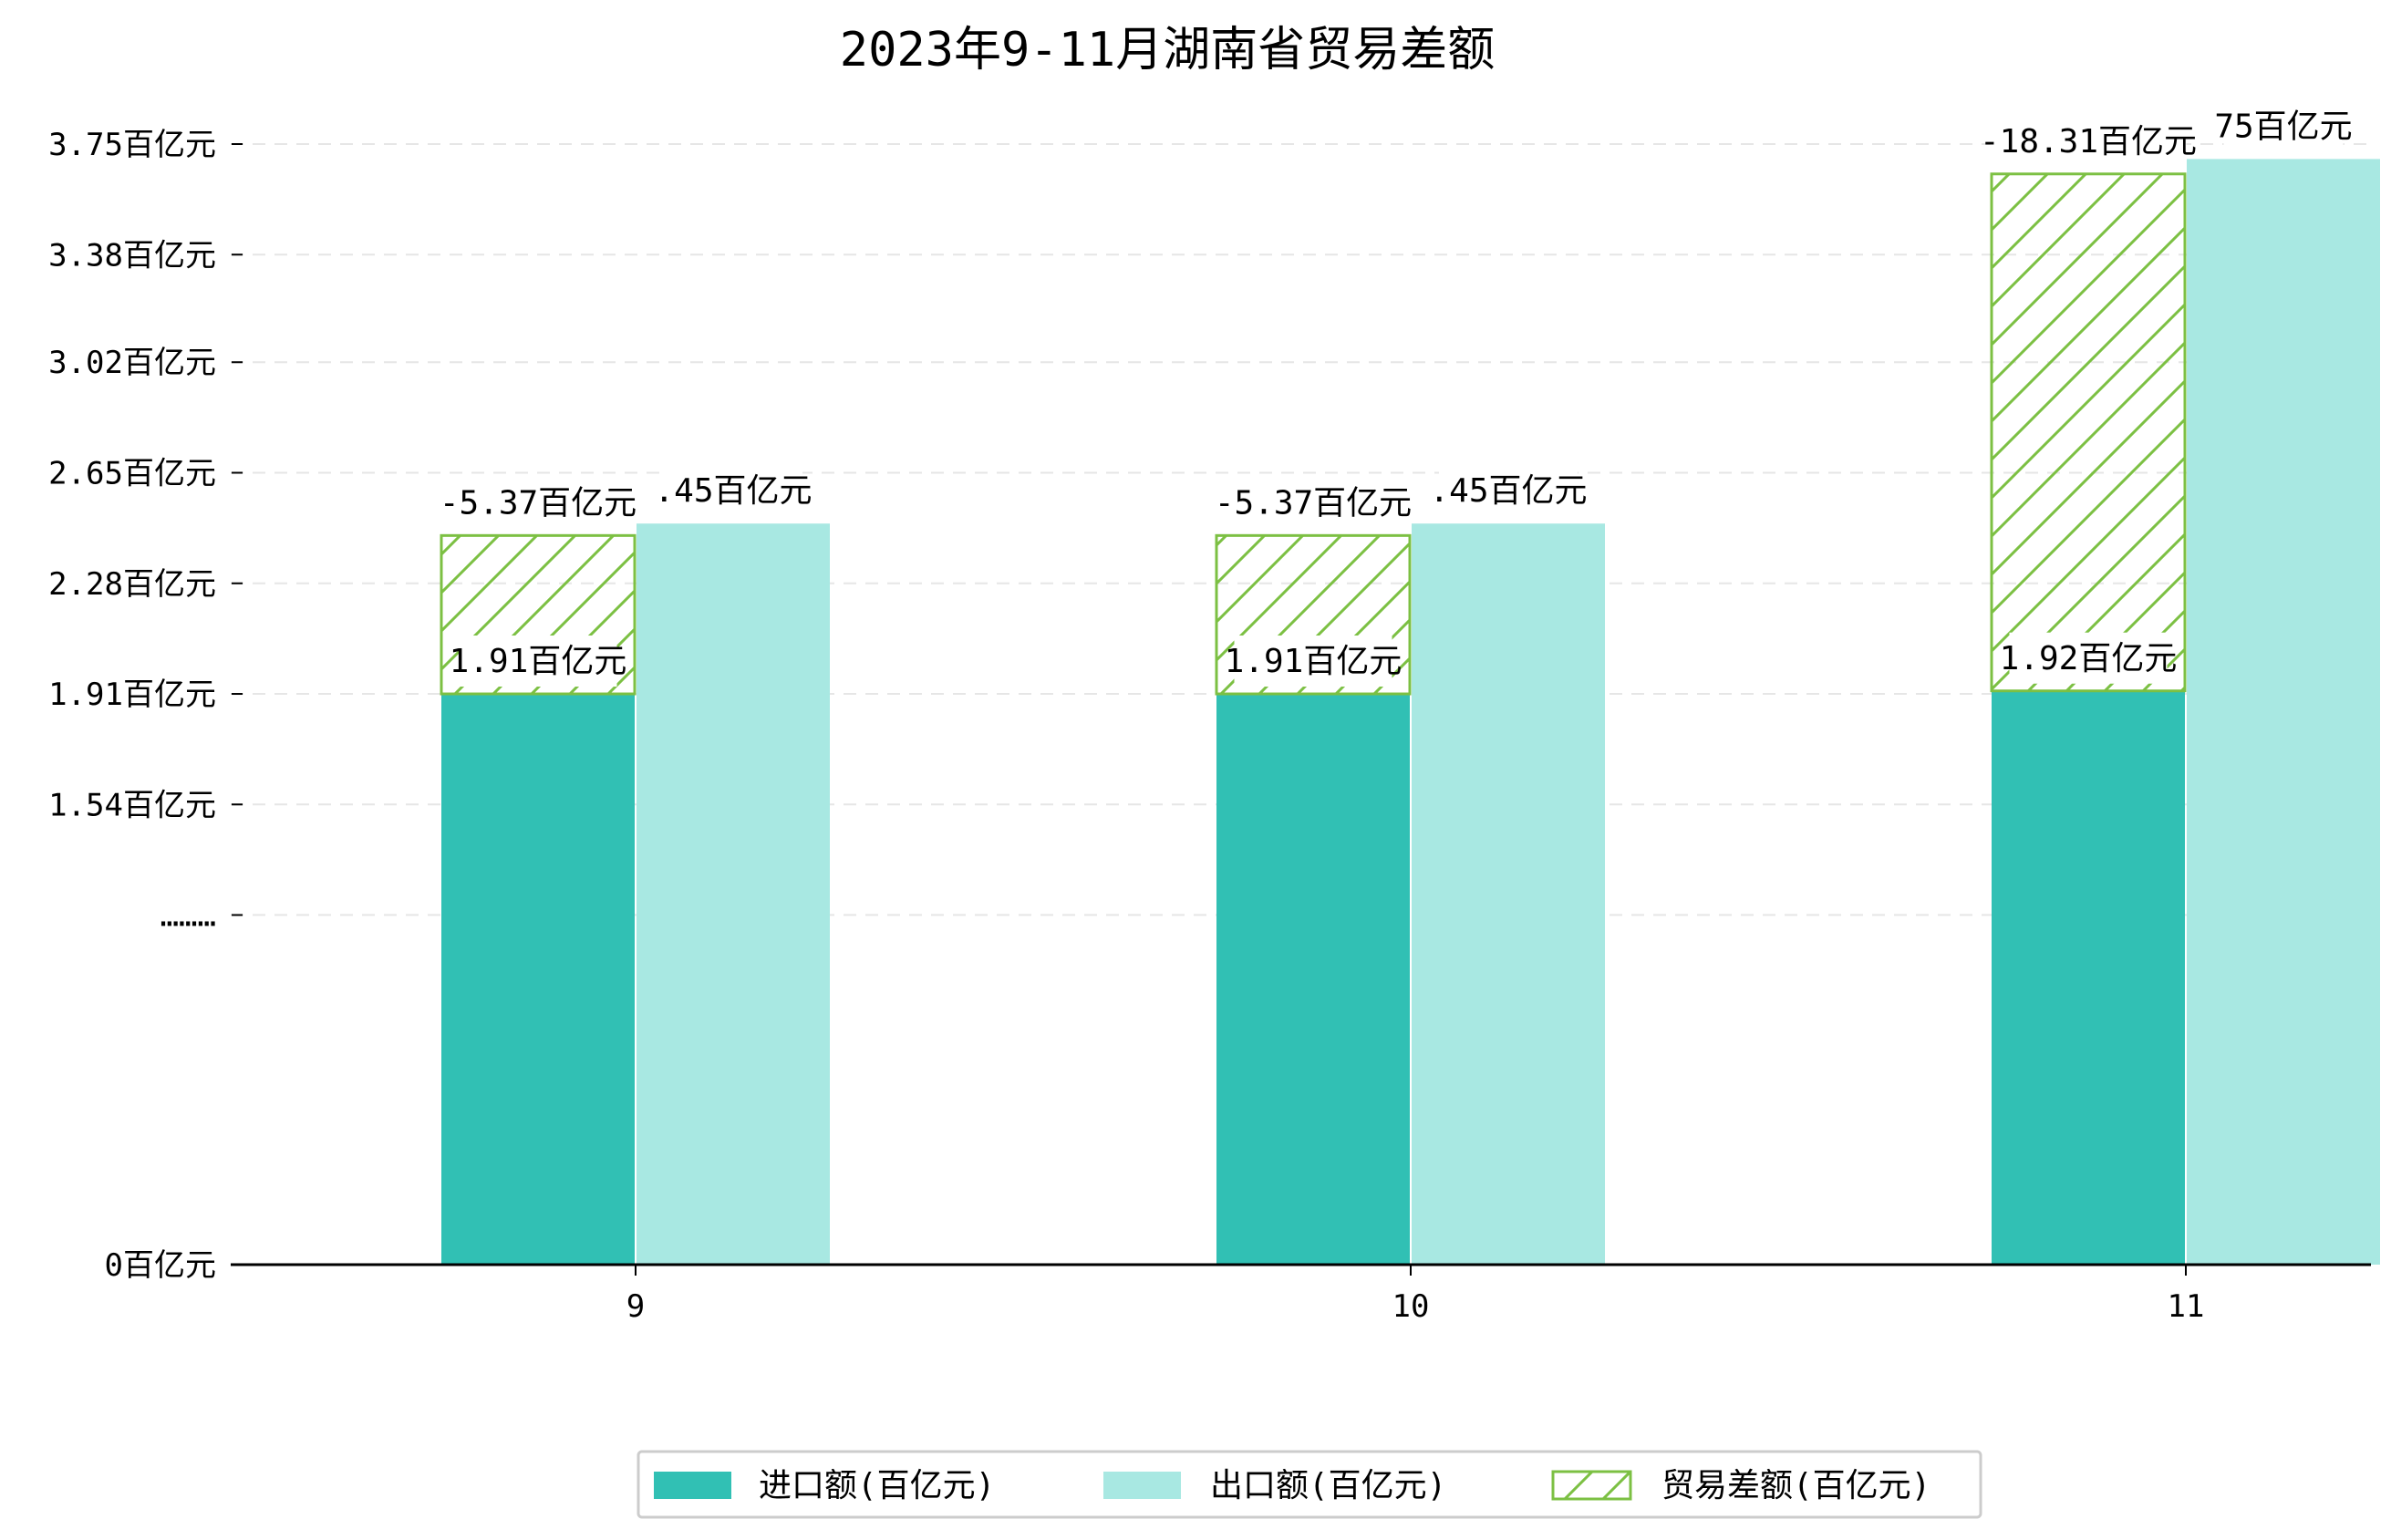 This screenshot has height=1540, width=2391. What do you see at coordinates (635, 1306) in the screenshot?
I see `x-tick-label: 9` at bounding box center [635, 1306].